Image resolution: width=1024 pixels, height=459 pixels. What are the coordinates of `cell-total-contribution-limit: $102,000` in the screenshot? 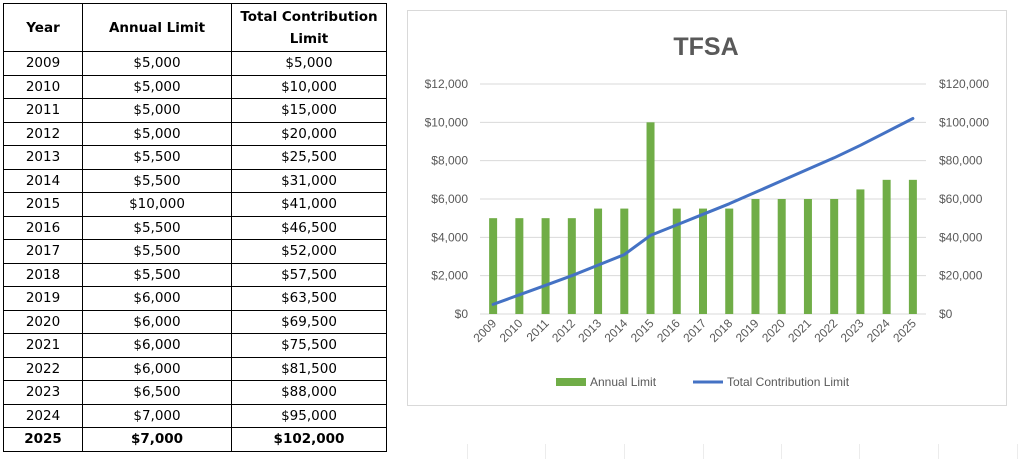 It's located at (309, 439).